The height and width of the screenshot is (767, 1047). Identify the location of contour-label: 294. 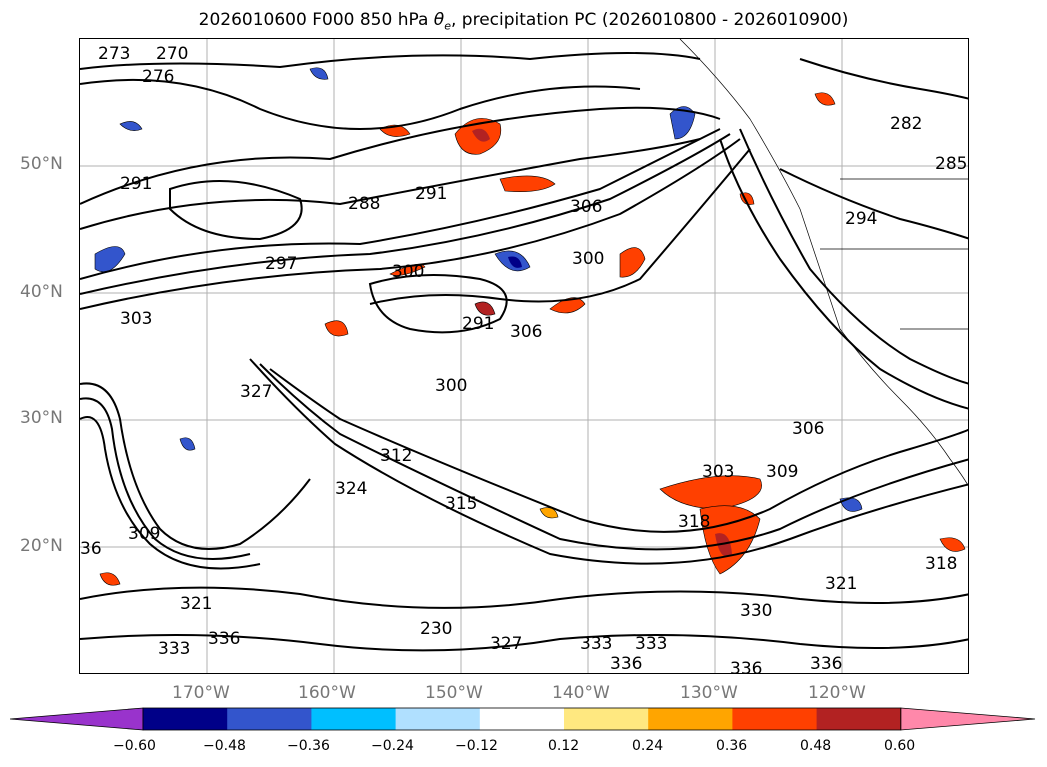
(861, 219).